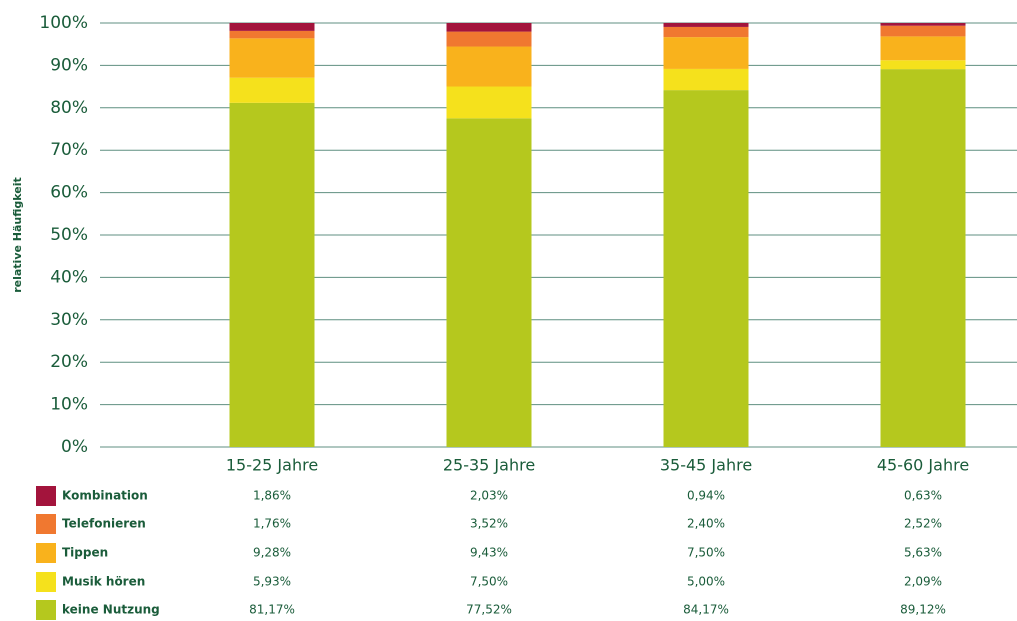 The image size is (1017, 621). I want to click on legend-label: keine Nutzung, so click(111, 610).